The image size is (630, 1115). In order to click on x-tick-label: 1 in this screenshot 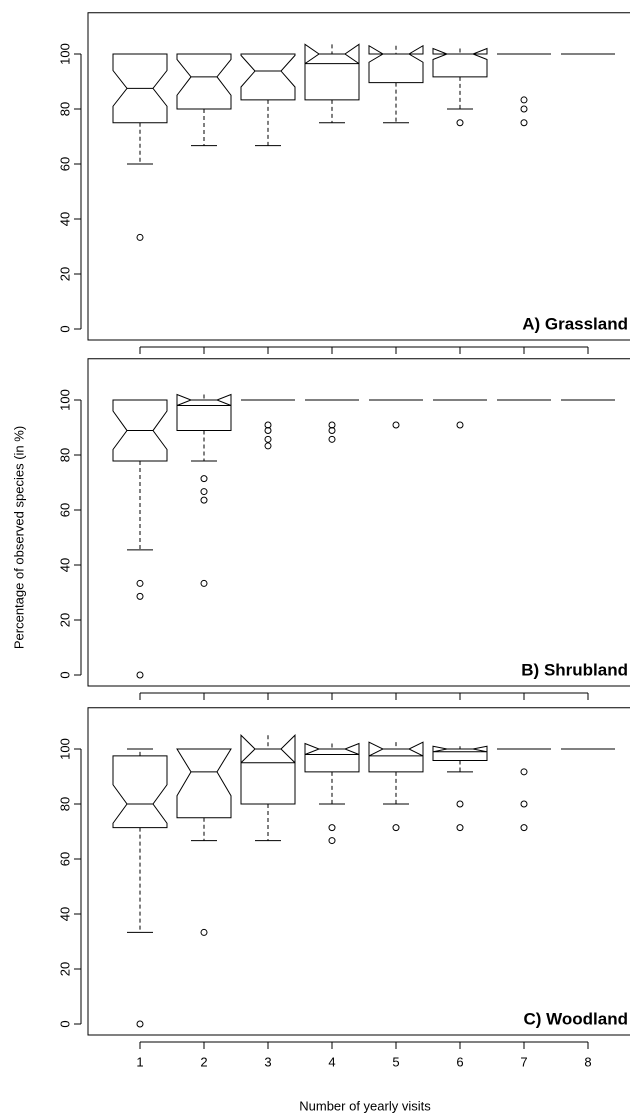, I will do `click(139, 1061)`.